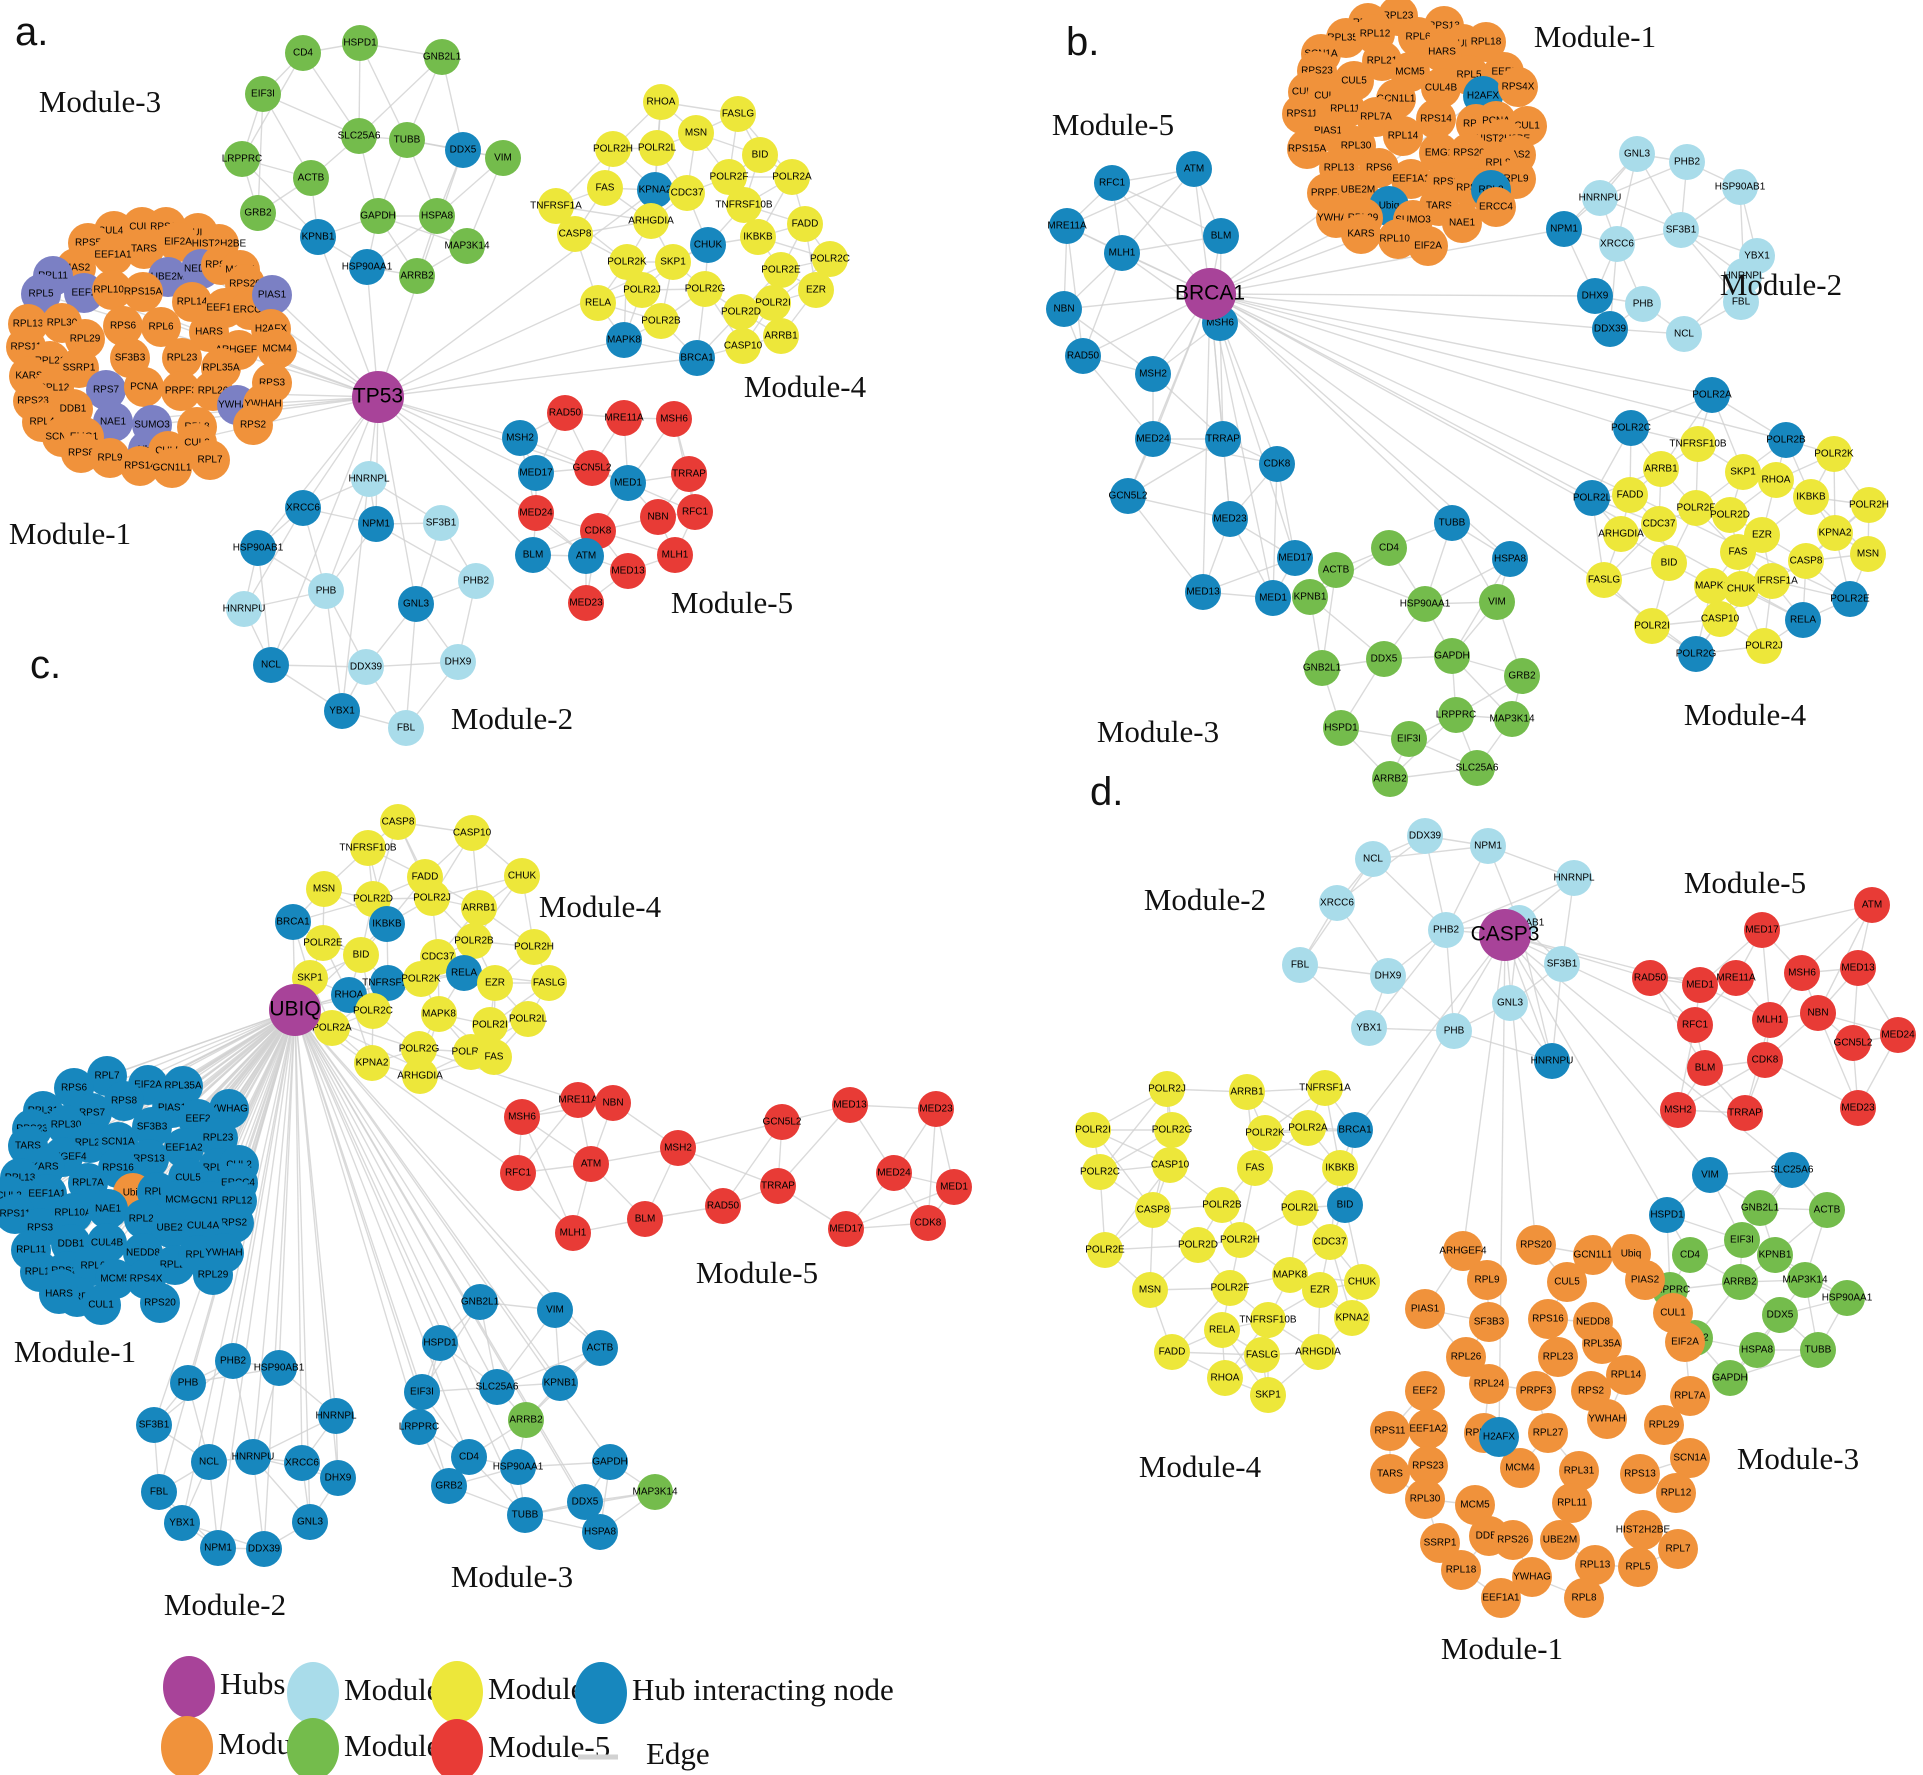 The height and width of the screenshot is (1775, 1923). What do you see at coordinates (1847, 1298) in the screenshot?
I see `node-label: HSP90AA1` at bounding box center [1847, 1298].